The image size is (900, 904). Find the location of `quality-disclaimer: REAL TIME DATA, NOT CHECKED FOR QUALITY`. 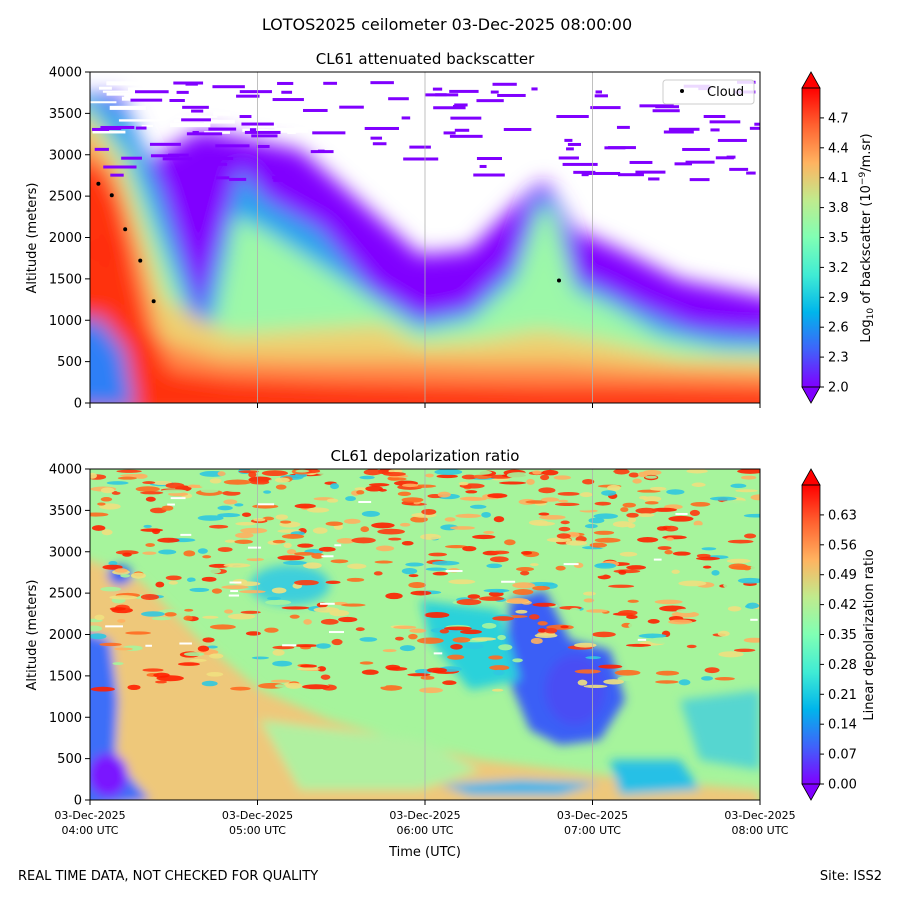

quality-disclaimer: REAL TIME DATA, NOT CHECKED FOR QUALITY is located at coordinates (168, 876).